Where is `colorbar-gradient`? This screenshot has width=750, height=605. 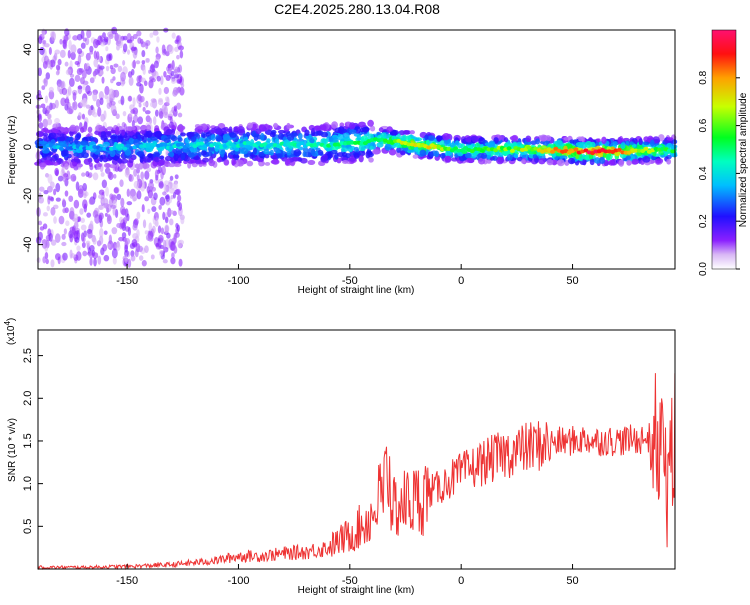 colorbar-gradient is located at coordinates (724, 149).